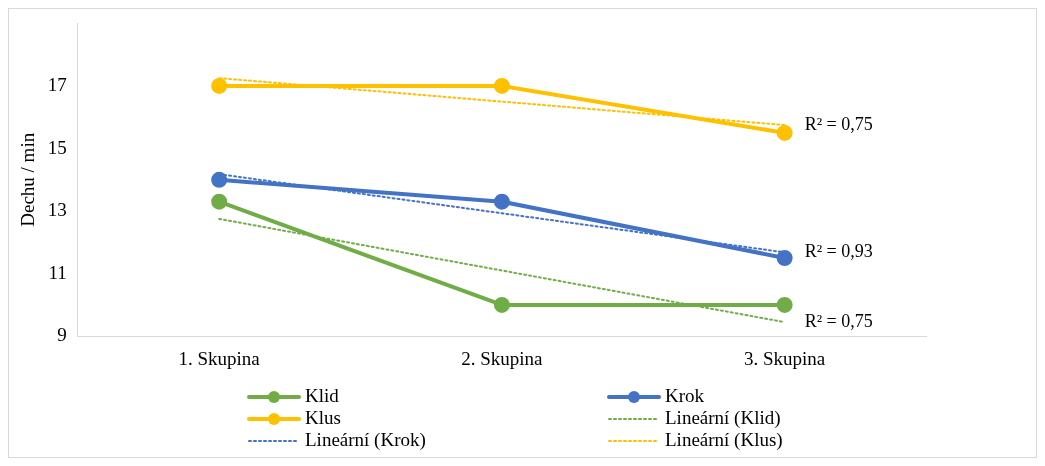 This screenshot has width=1045, height=466. I want to click on x-tick-label: 3. Skupina, so click(784, 358).